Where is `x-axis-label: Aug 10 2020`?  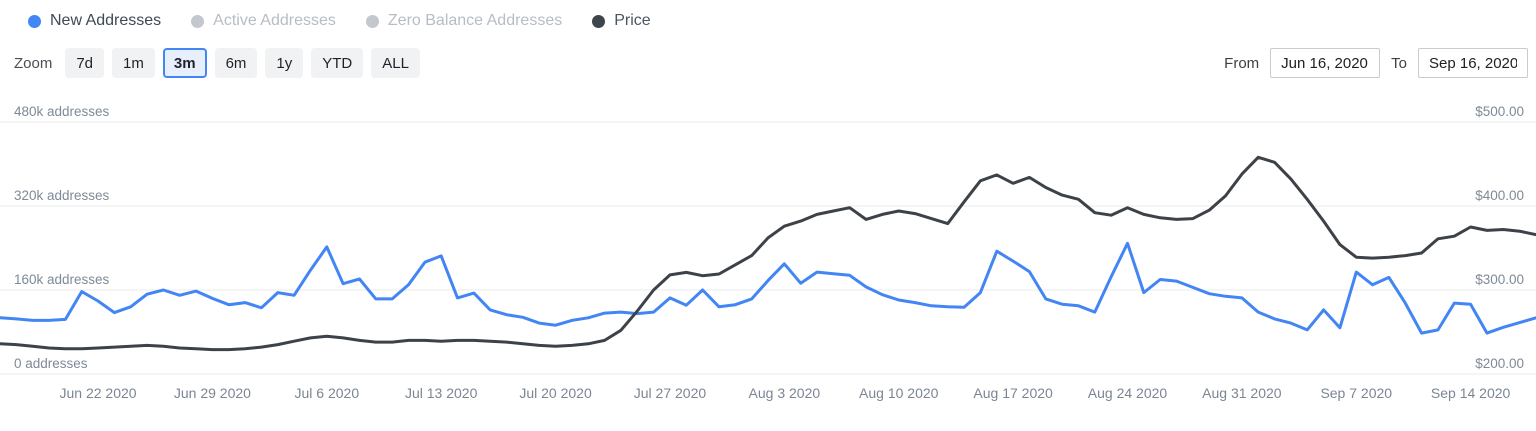
x-axis-label: Aug 10 2020 is located at coordinates (899, 393).